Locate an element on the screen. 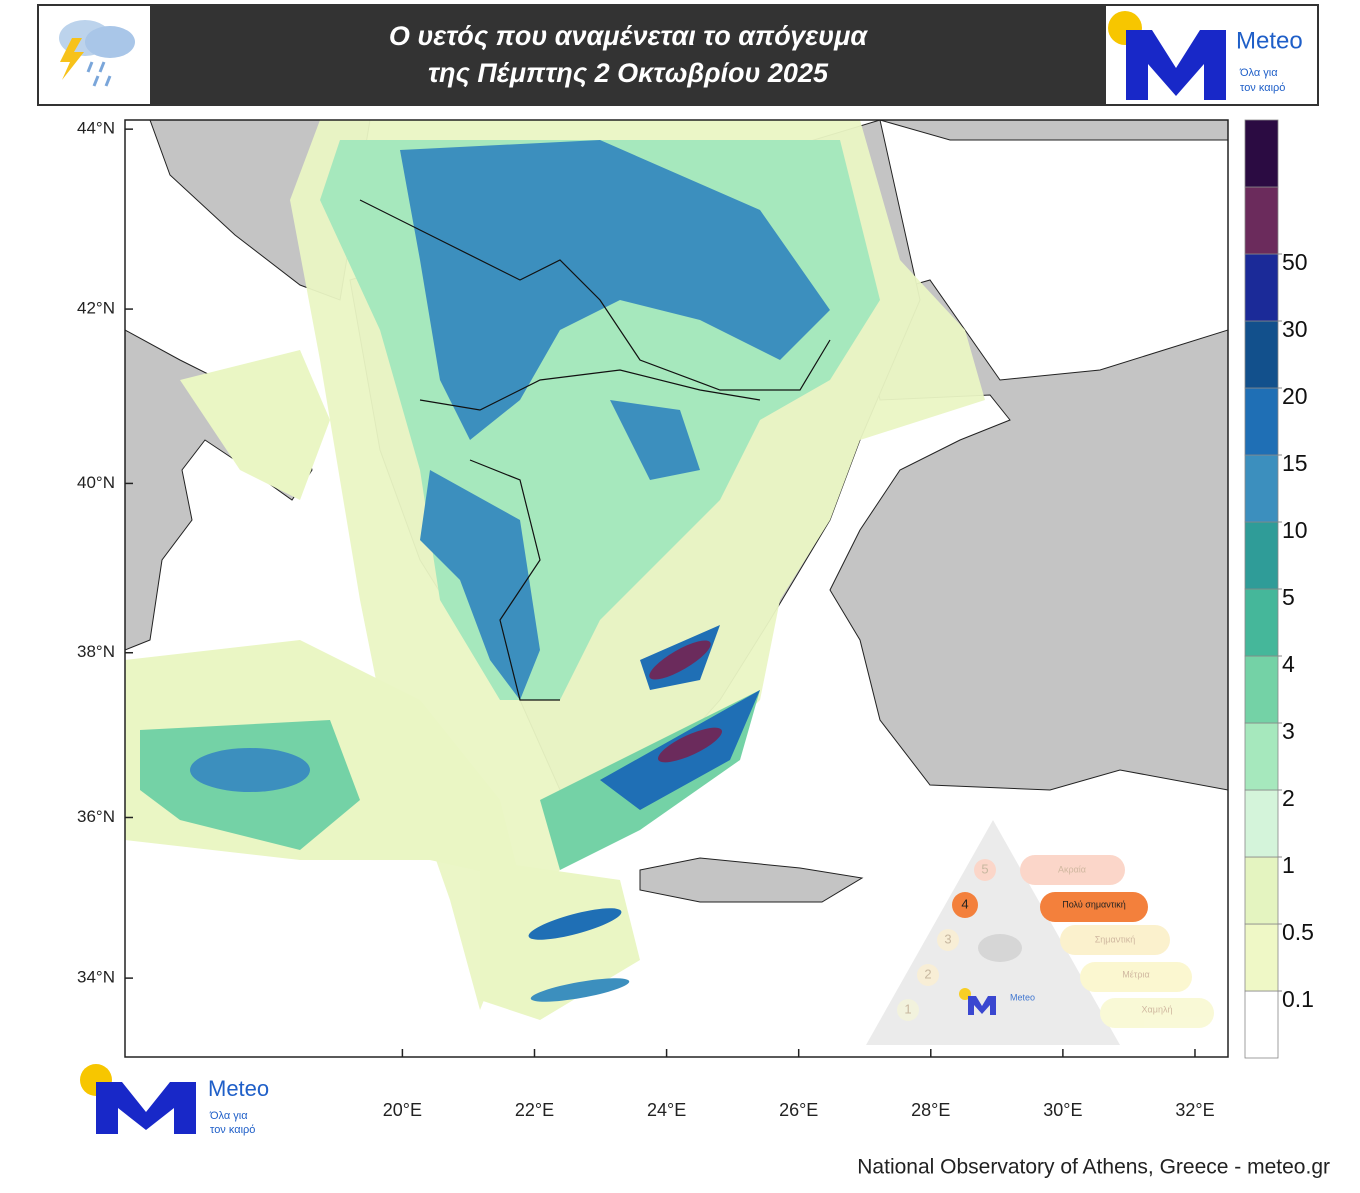 The width and height of the screenshot is (1360, 1193). y-tick-label: 34°N is located at coordinates (96, 977).